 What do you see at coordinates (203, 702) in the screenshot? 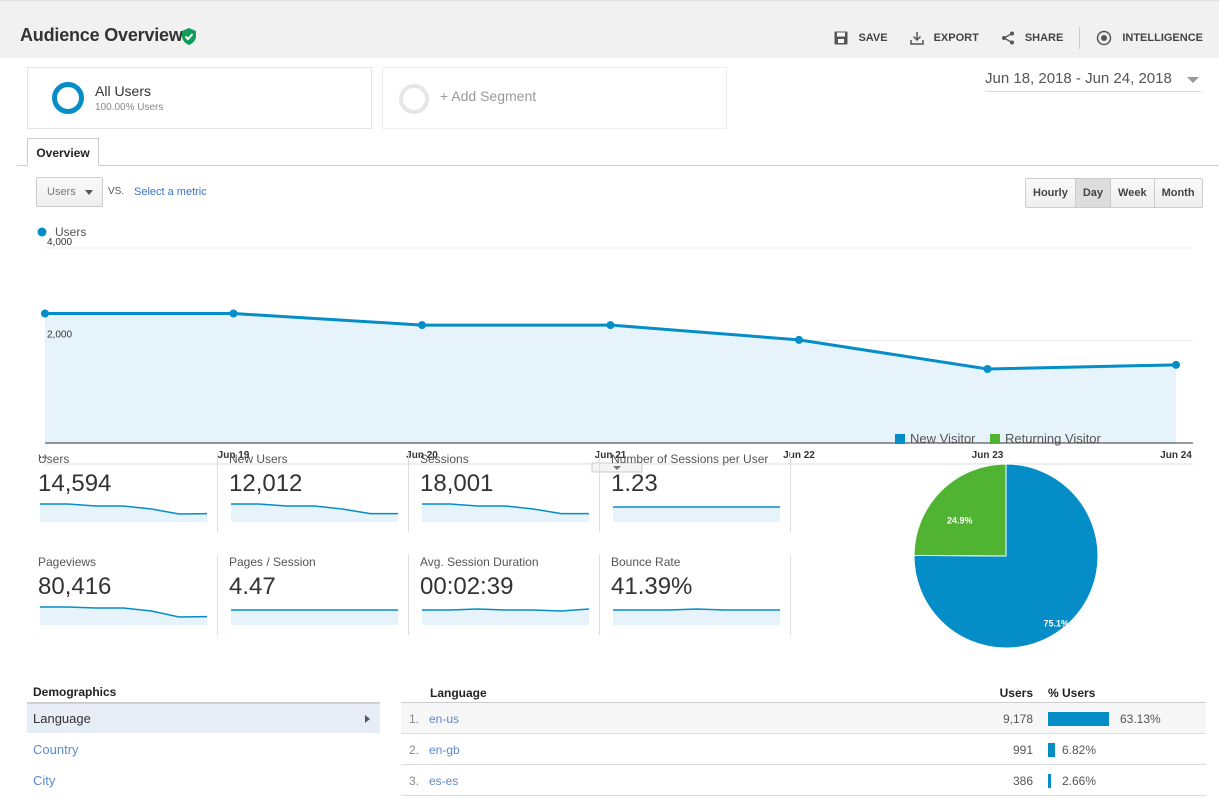
I see `demographics-divider` at bounding box center [203, 702].